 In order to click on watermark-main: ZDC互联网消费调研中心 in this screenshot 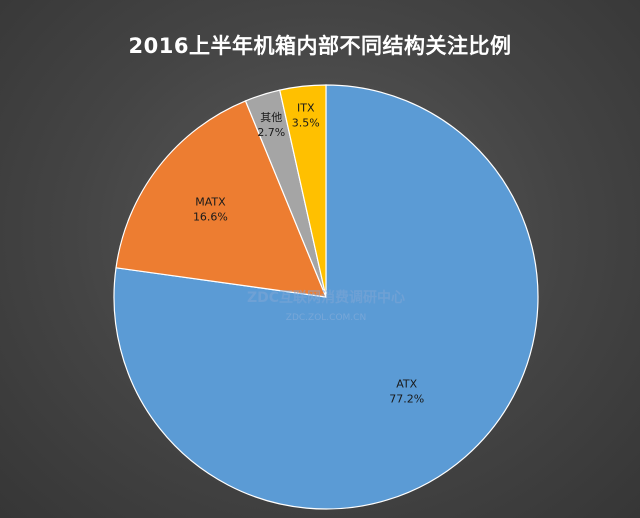, I will do `click(326, 297)`.